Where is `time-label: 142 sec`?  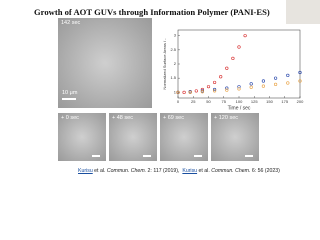 time-label: 142 sec is located at coordinates (71, 23).